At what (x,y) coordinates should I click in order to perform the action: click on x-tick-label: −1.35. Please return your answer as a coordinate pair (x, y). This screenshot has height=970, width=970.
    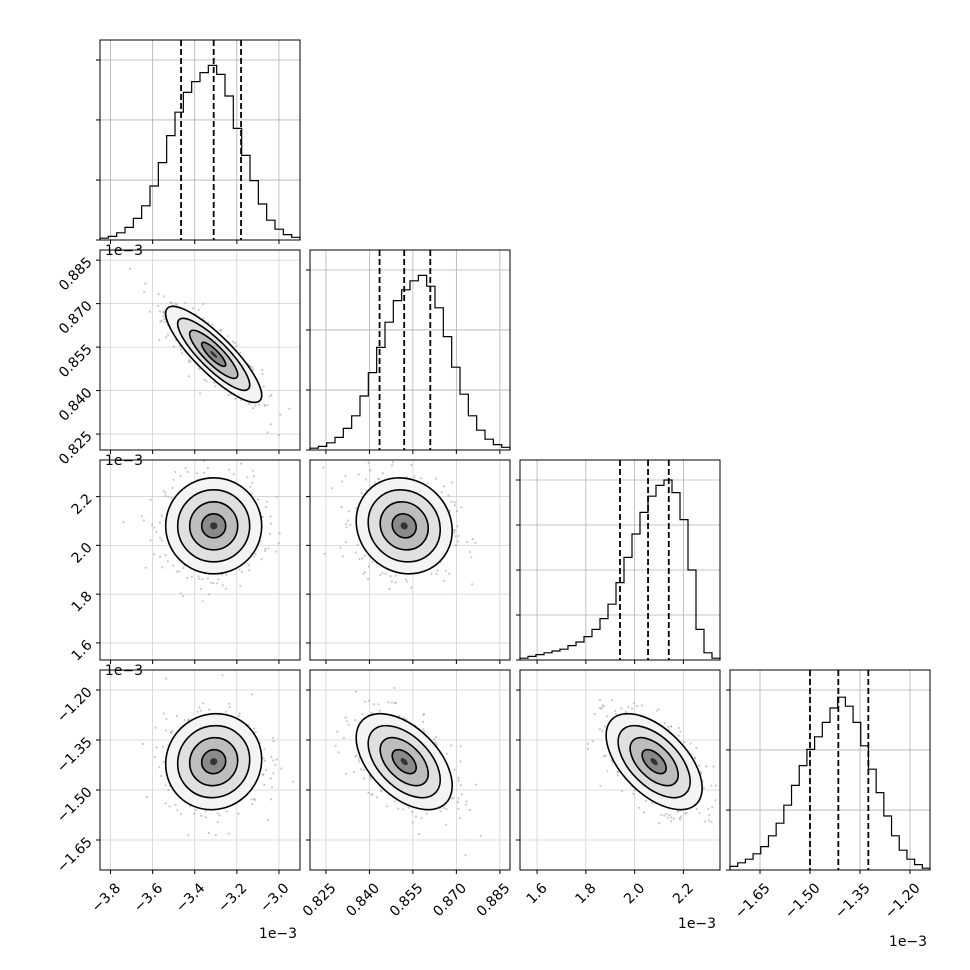
    Looking at the image, I should click on (853, 901).